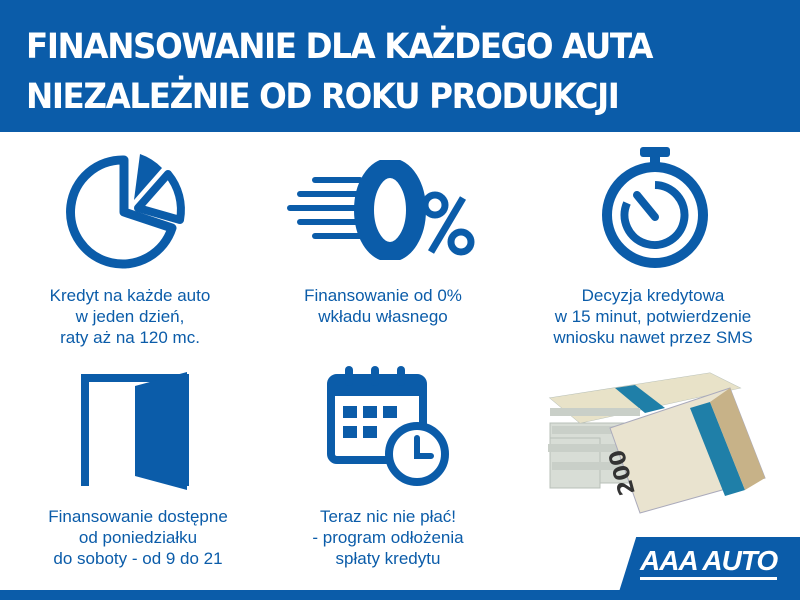  Describe the element at coordinates (383, 306) in the screenshot. I see `feature-zero-down: Finansowanie od 0% wkładu własnego` at that location.